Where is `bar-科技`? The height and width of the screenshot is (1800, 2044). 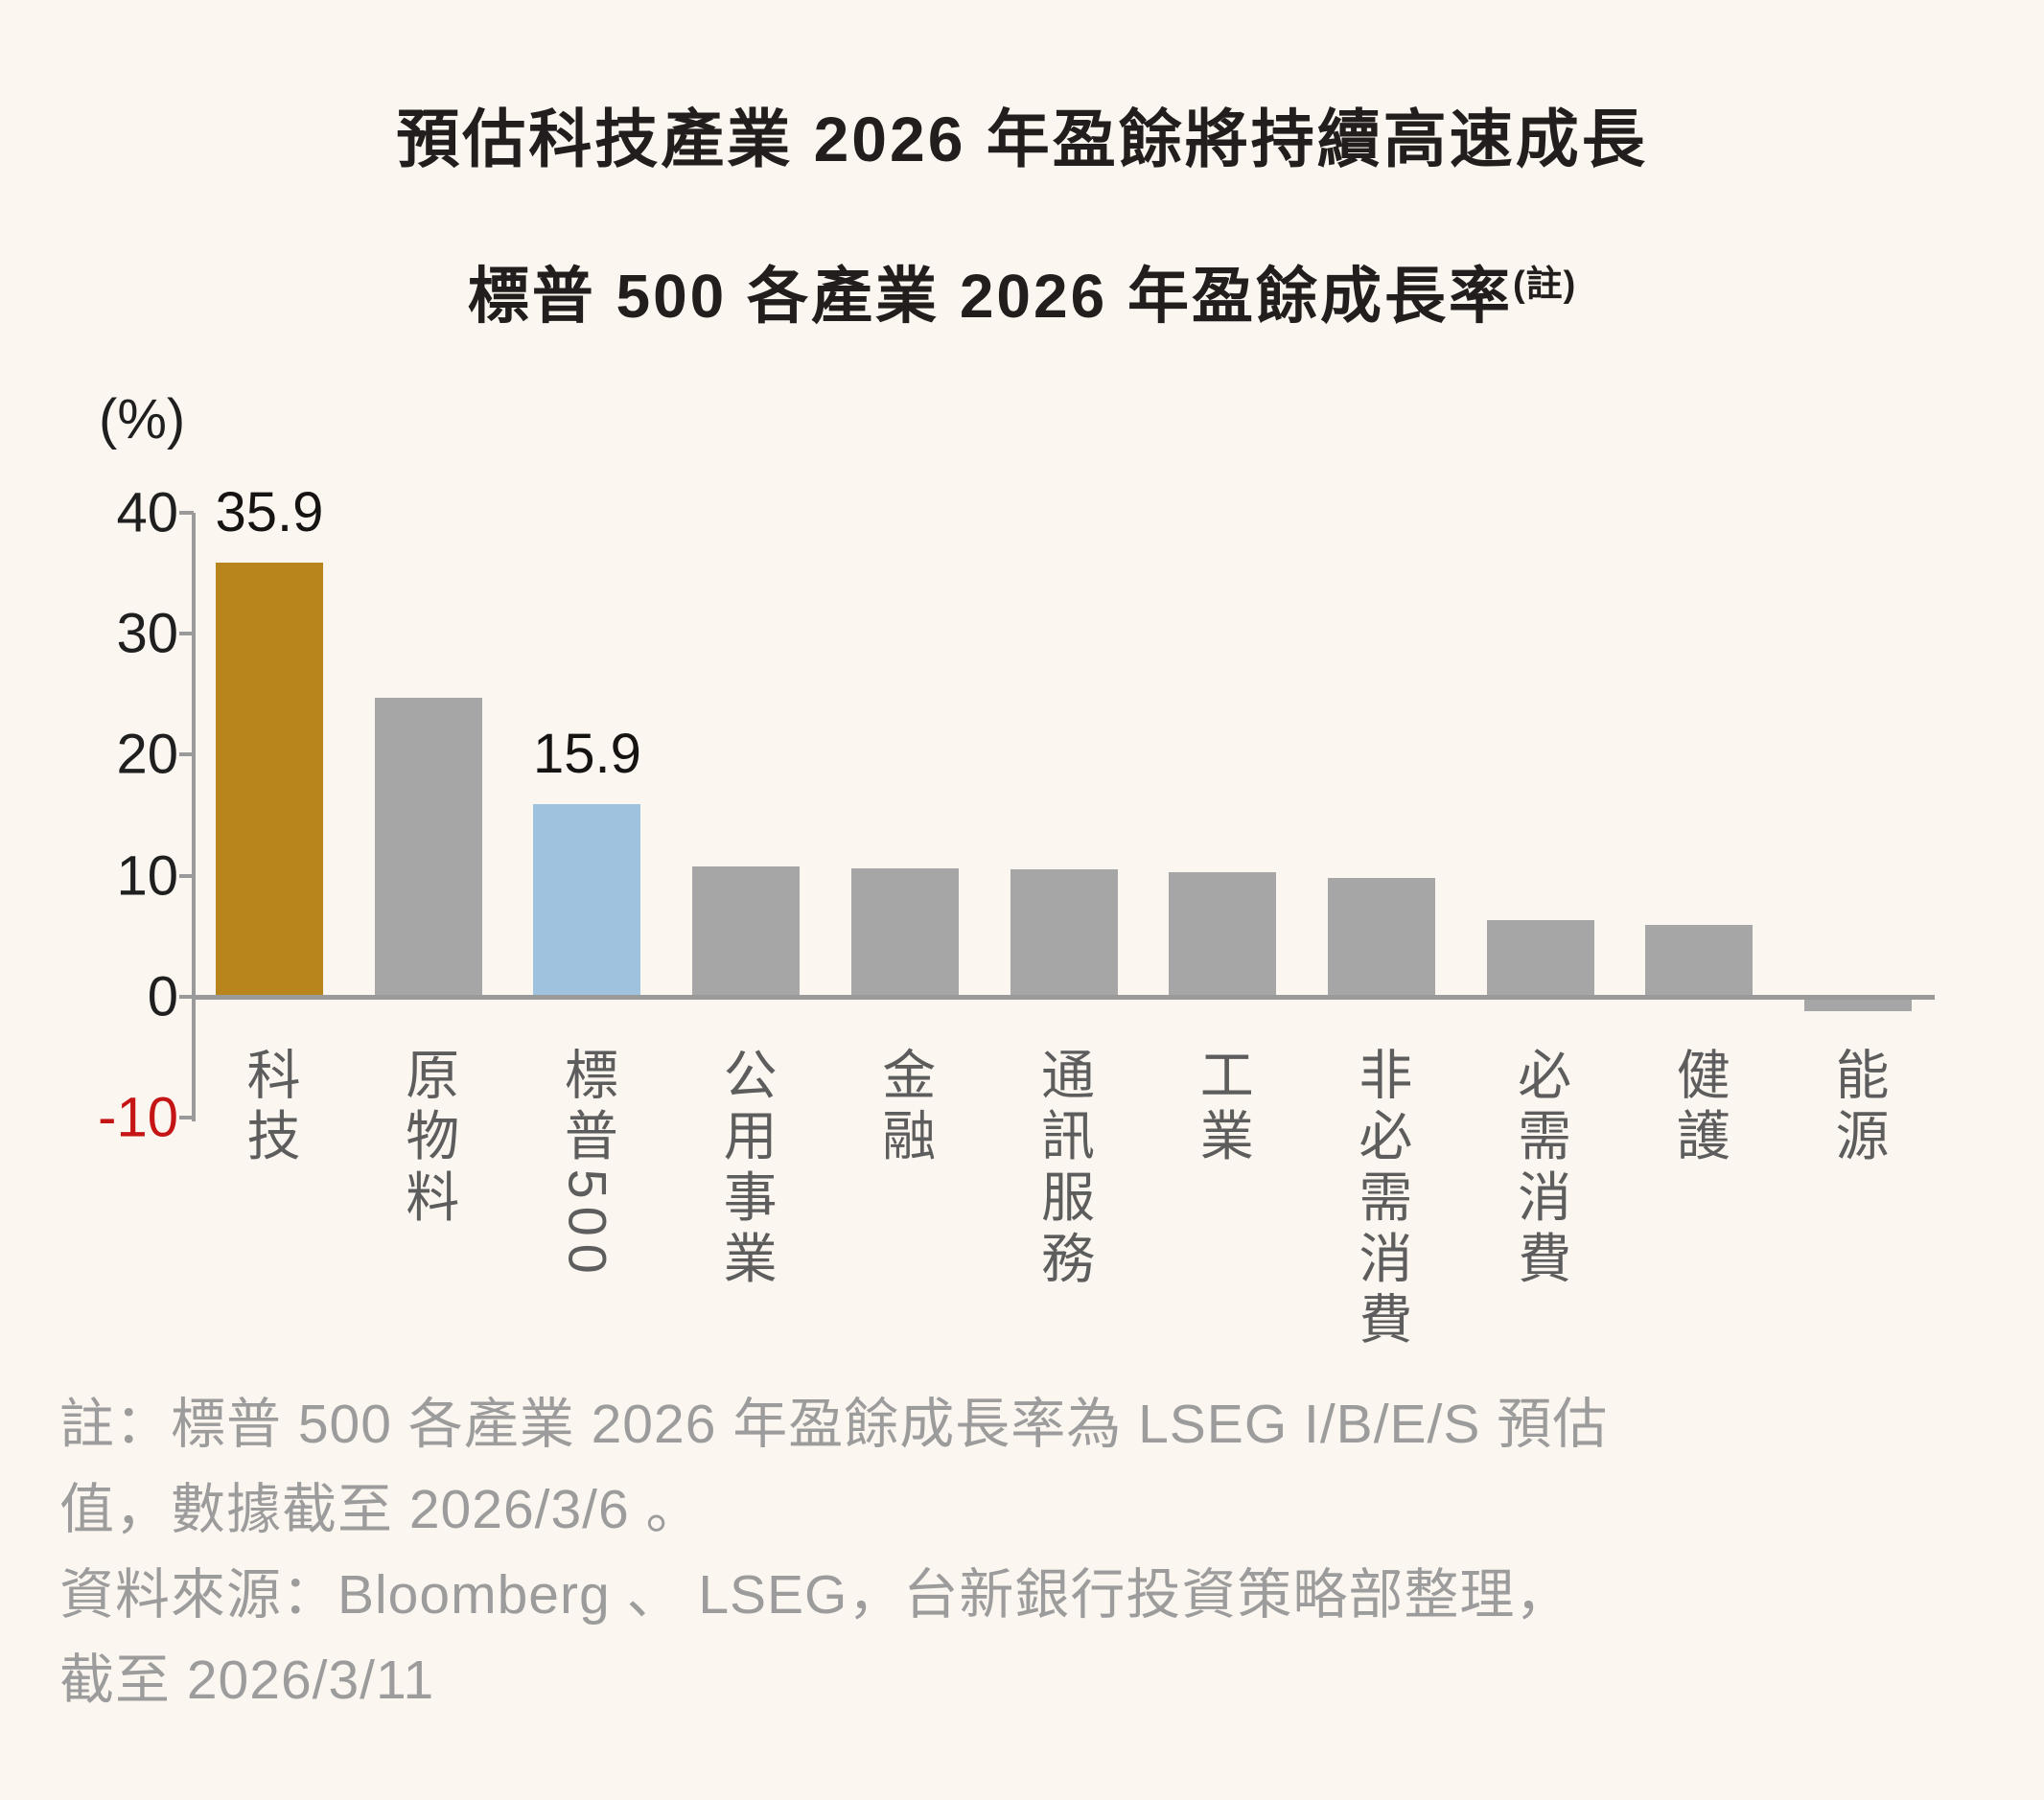 bar-科技 is located at coordinates (269, 779).